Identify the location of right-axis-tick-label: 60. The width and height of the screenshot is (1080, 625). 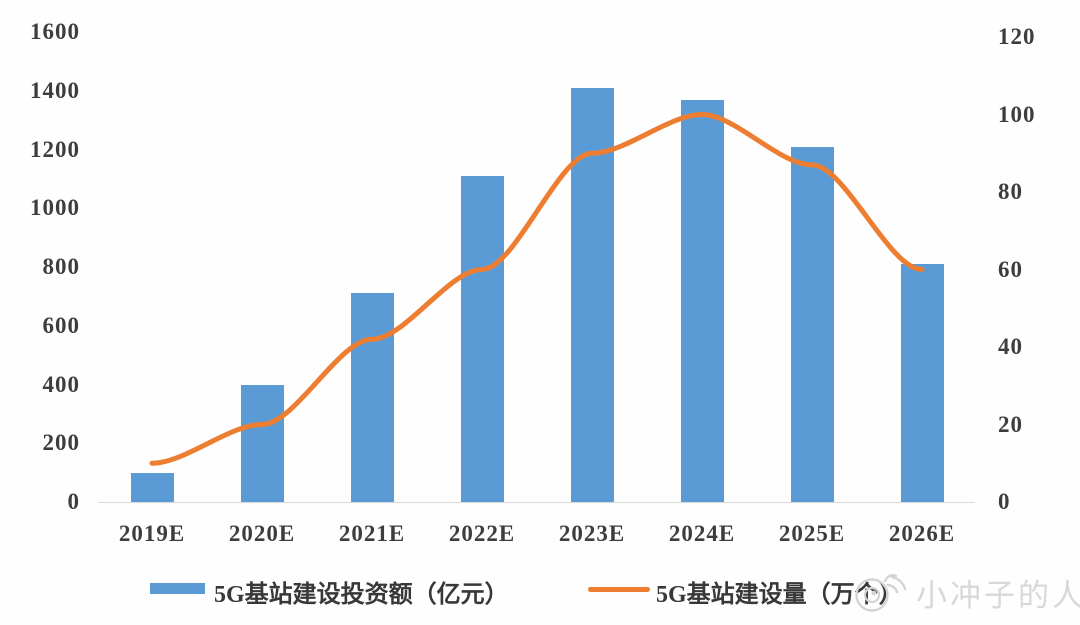
(1010, 269).